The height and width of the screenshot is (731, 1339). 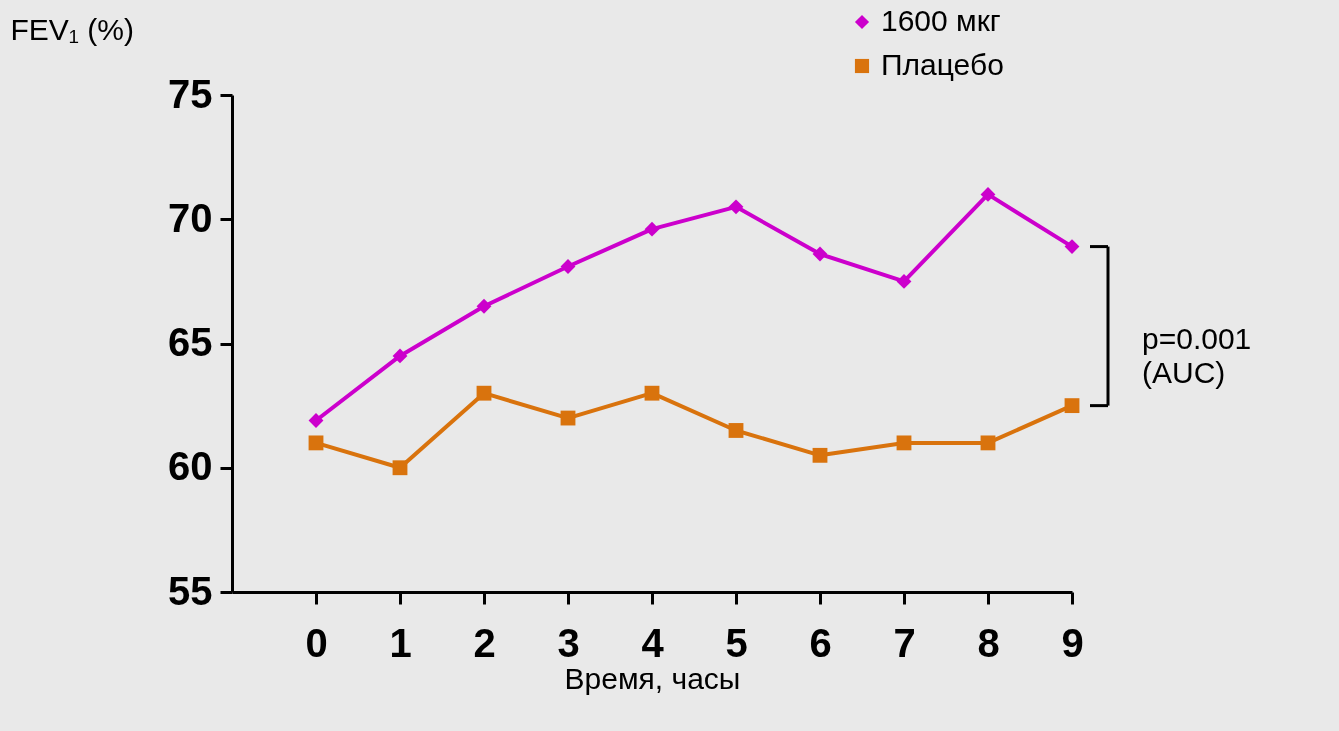 What do you see at coordinates (72, 29) in the screenshot?
I see `y-axis-title: FEV₁ (%)` at bounding box center [72, 29].